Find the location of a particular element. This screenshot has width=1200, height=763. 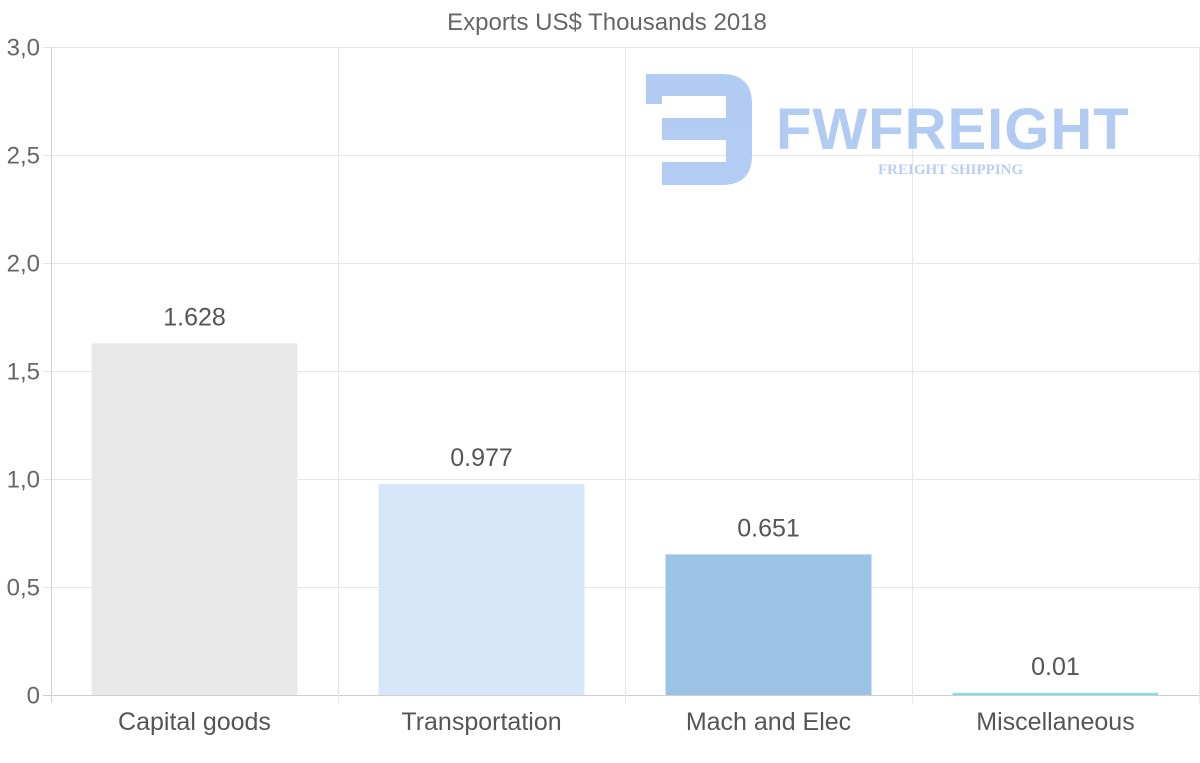

x-tick-label: Transportation is located at coordinates (481, 722).